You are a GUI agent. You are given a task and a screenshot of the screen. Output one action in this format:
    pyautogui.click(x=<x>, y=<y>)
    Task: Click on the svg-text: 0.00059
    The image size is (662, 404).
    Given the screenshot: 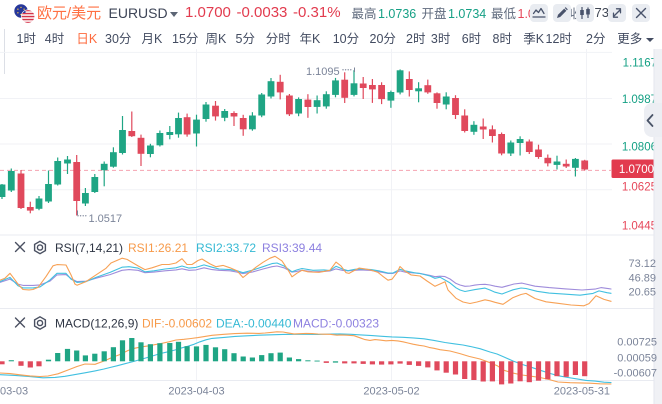 What is the action you would take?
    pyautogui.click(x=637, y=359)
    